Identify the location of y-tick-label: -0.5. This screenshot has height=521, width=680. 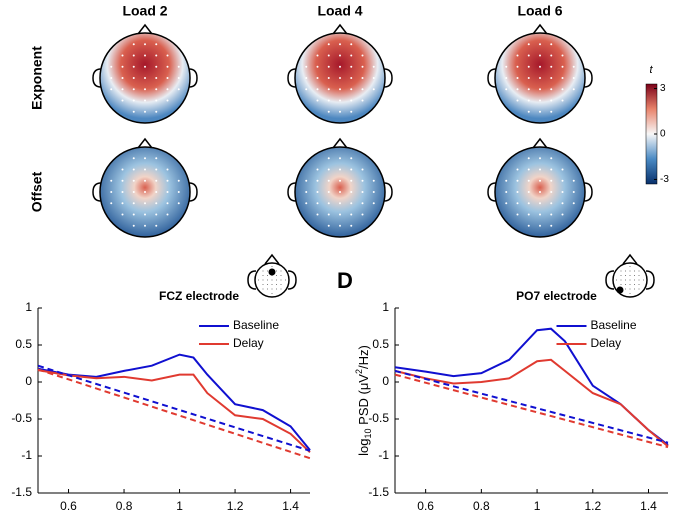
(21, 418).